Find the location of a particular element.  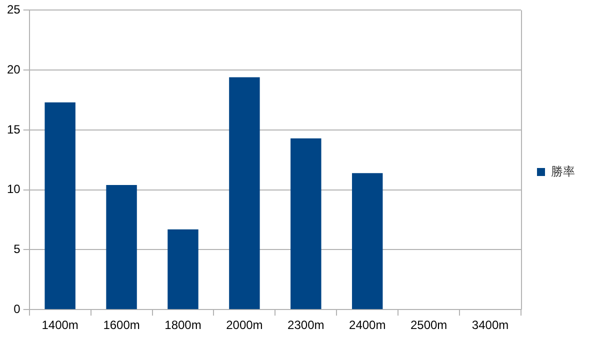

x-tick-label: 1400m is located at coordinates (60, 325).